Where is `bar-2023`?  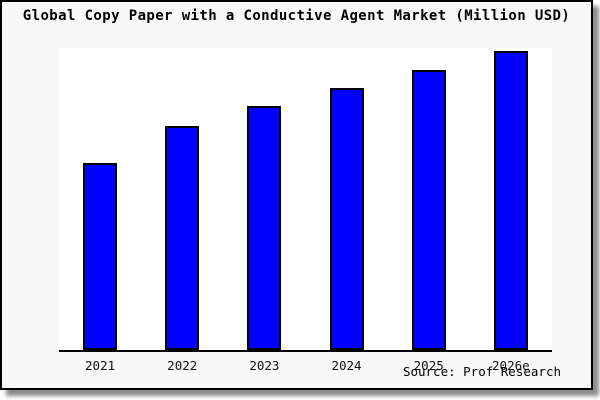 bar-2023 is located at coordinates (264, 228).